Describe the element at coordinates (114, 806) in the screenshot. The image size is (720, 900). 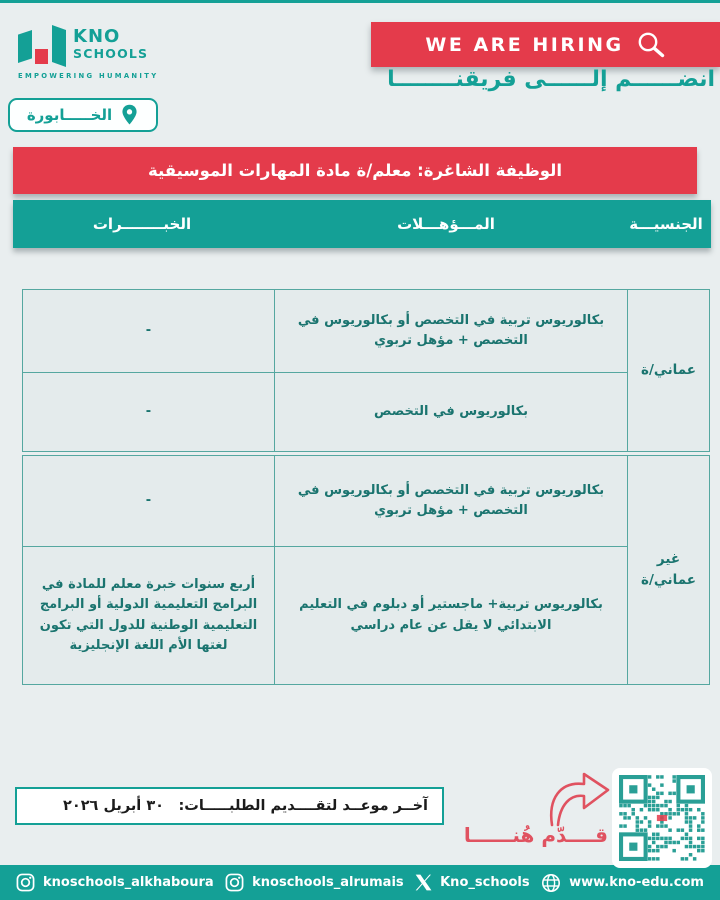
I see `deadline-date: ٣٠ أبريل ٢٠٢٦` at that location.